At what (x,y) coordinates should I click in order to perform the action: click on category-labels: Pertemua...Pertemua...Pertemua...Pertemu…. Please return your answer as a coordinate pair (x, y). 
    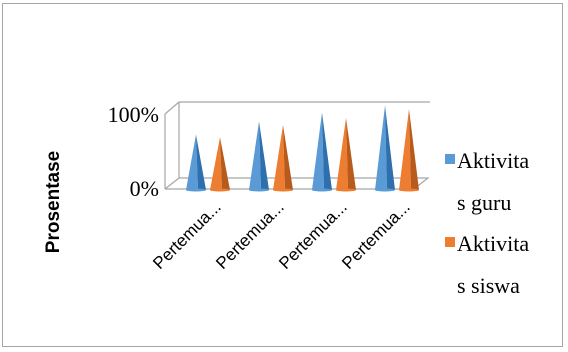
    Looking at the image, I should click on (281, 235).